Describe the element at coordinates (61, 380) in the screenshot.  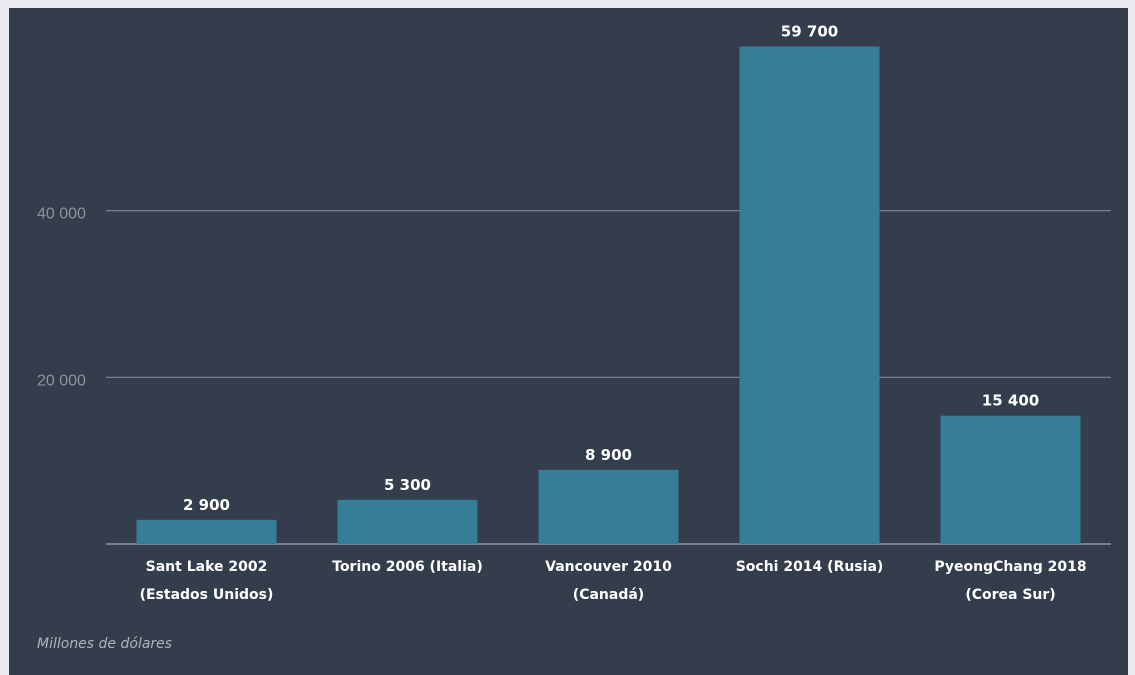
I see `y-tick-label-20000: 20 000` at that location.